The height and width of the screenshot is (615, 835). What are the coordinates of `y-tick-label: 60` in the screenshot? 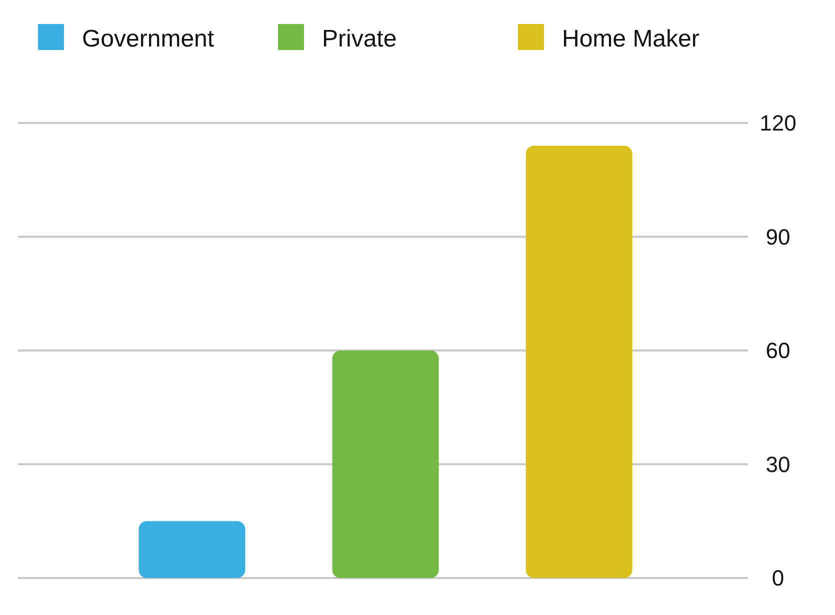 It's located at (778, 351).